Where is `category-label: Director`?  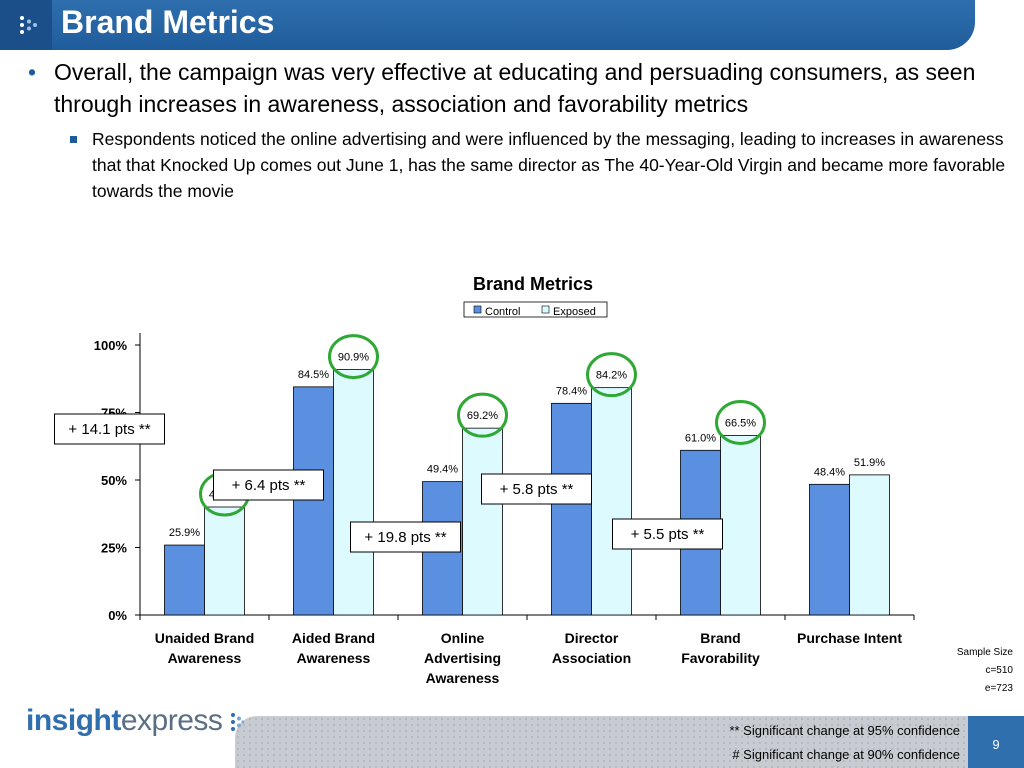
category-label: Director is located at coordinates (592, 638).